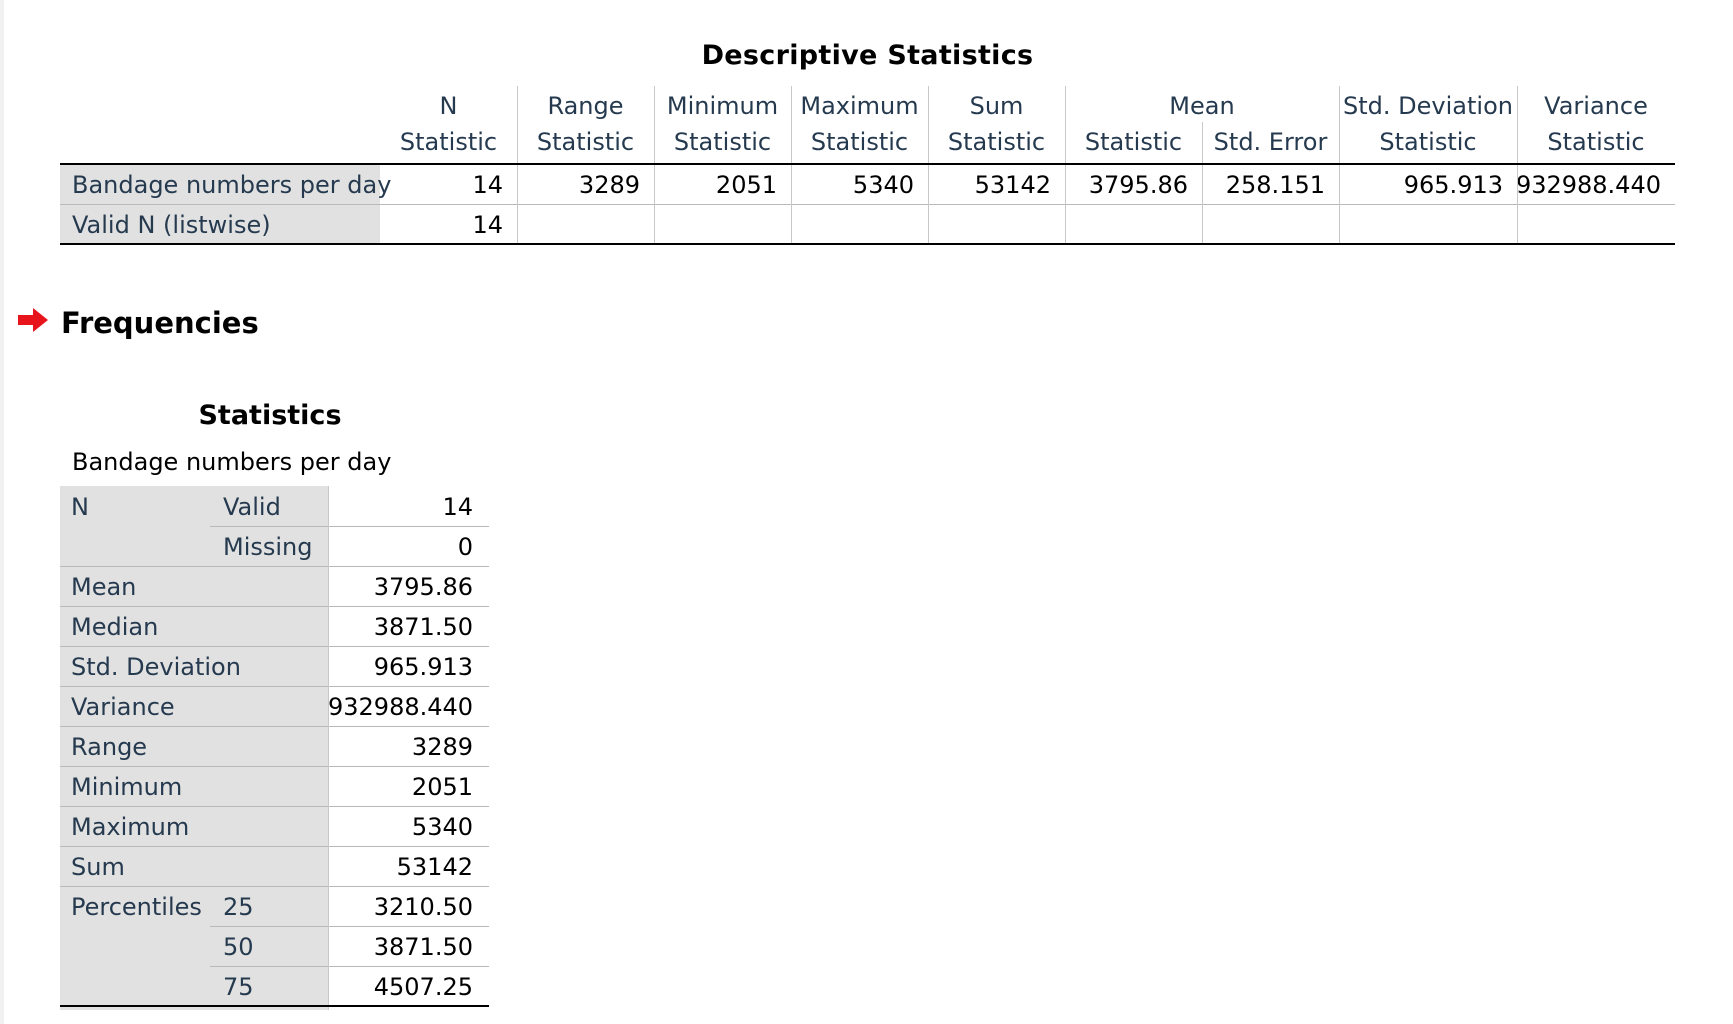  I want to click on header-mean: Mean, so click(1202, 106).